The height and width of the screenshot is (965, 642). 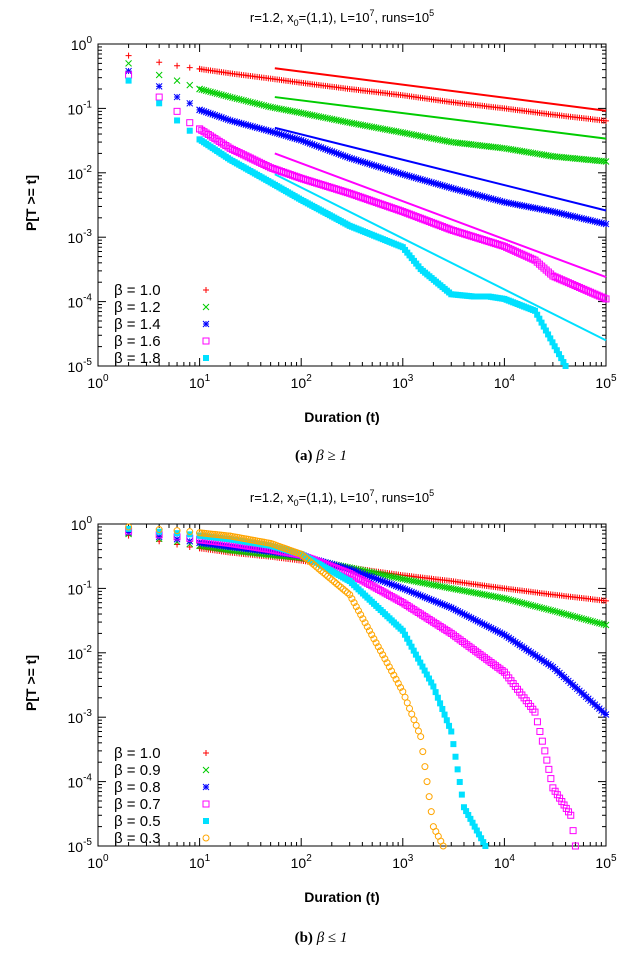 What do you see at coordinates (80, 588) in the screenshot?
I see `y-tick-label: 10⁻¹` at bounding box center [80, 588].